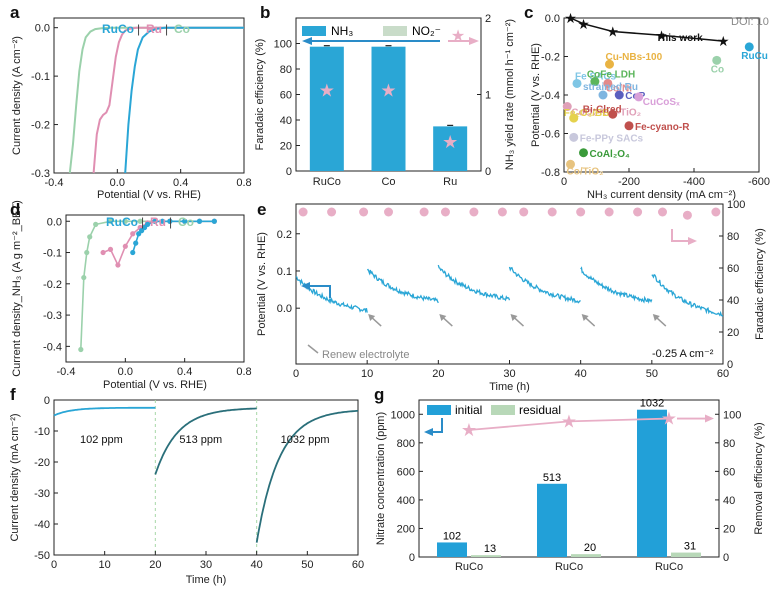 The image size is (779, 591). I want to click on y-tick-label: 0.0, so click(284, 309).